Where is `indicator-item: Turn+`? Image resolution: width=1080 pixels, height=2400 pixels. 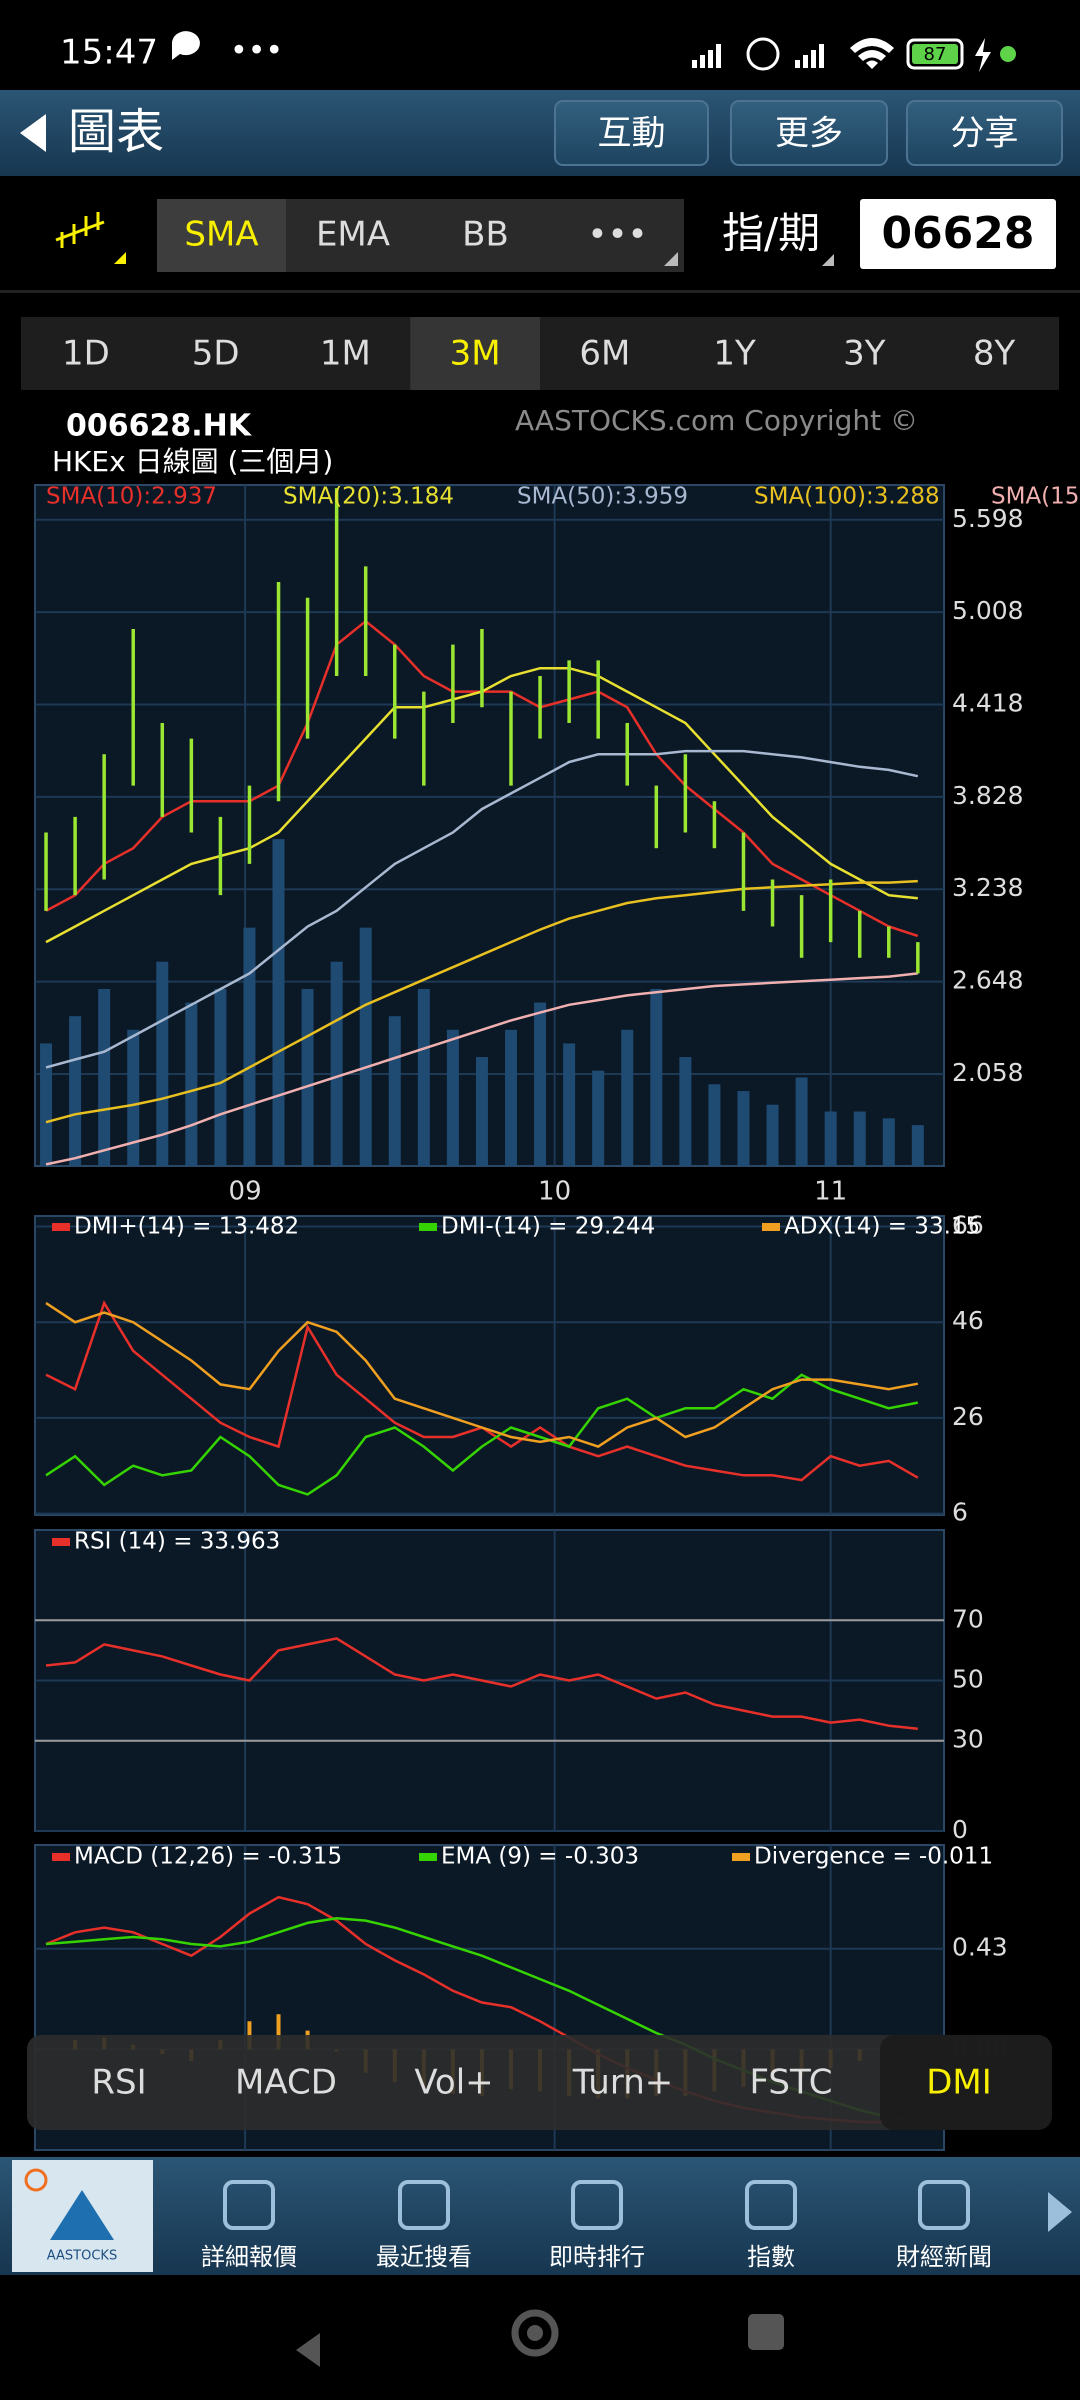
indicator-item: Turn+ is located at coordinates (623, 2083).